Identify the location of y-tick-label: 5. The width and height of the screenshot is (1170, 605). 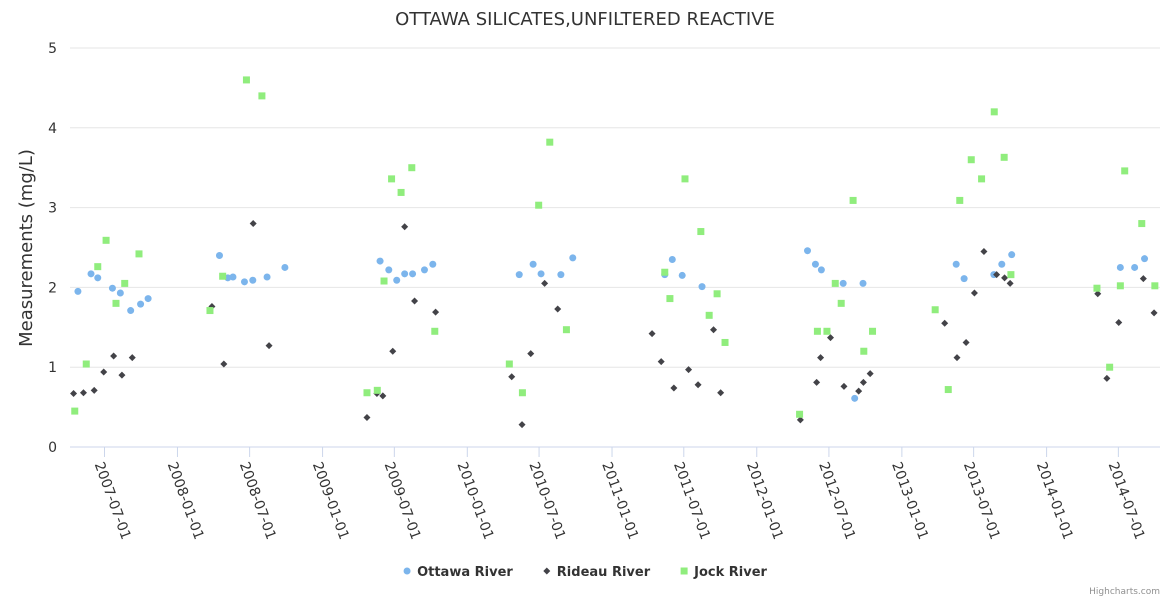
(52, 49).